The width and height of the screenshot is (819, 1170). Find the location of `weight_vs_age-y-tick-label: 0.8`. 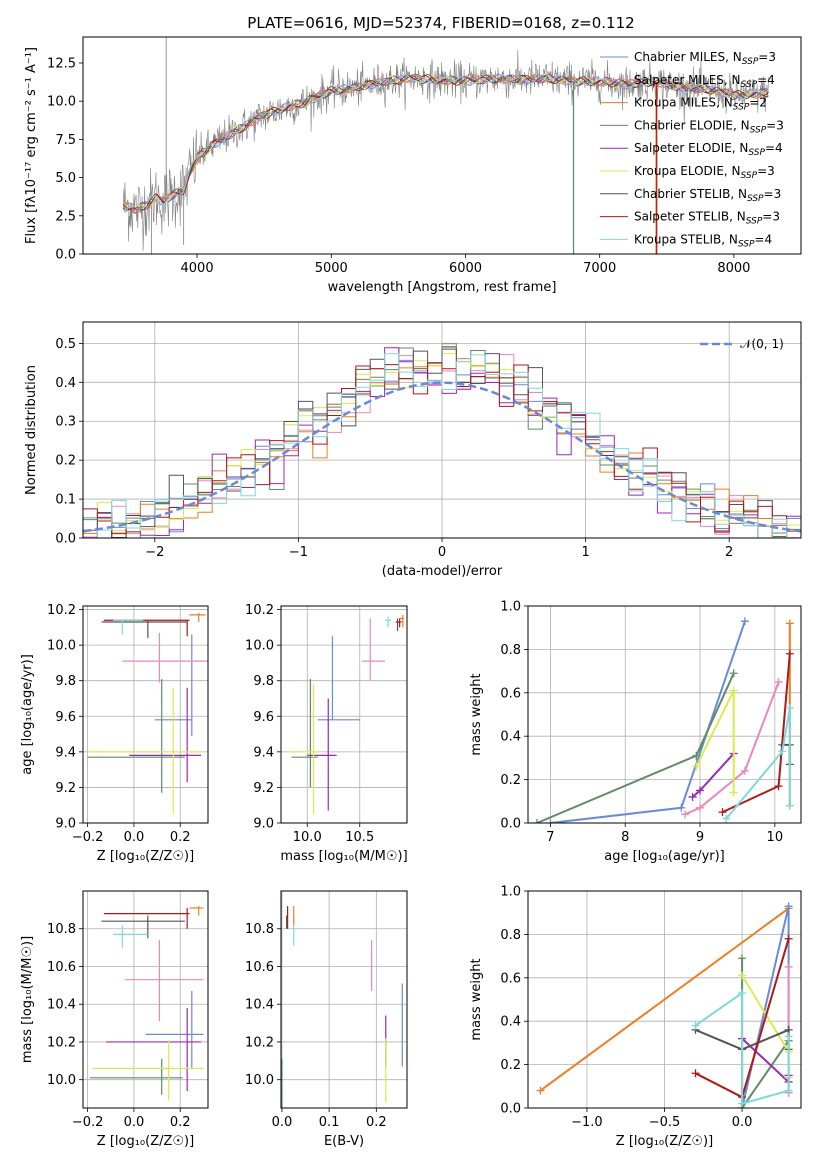

weight_vs_age-y-tick-label: 0.8 is located at coordinates (510, 650).